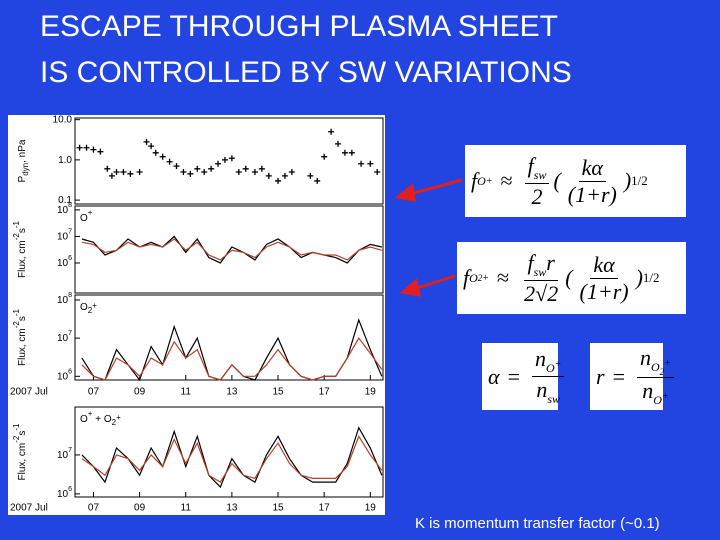 The image size is (720, 540). I want to click on equation-text: kα, so click(592, 167).